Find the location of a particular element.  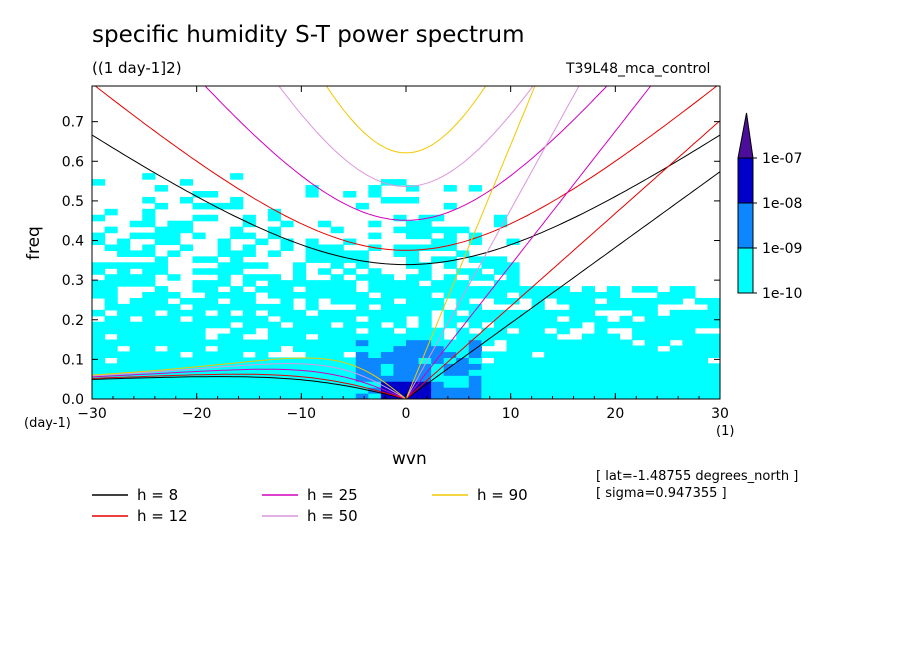

x-tick-label: 10 is located at coordinates (511, 414).